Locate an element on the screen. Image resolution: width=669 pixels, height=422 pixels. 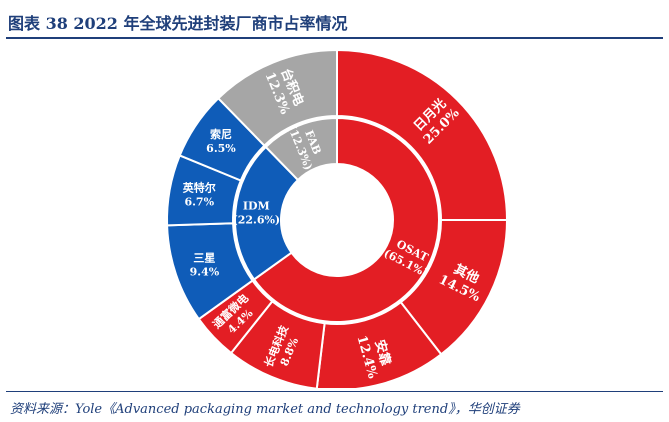
slice-label-text: 9.4% is located at coordinates (205, 271).